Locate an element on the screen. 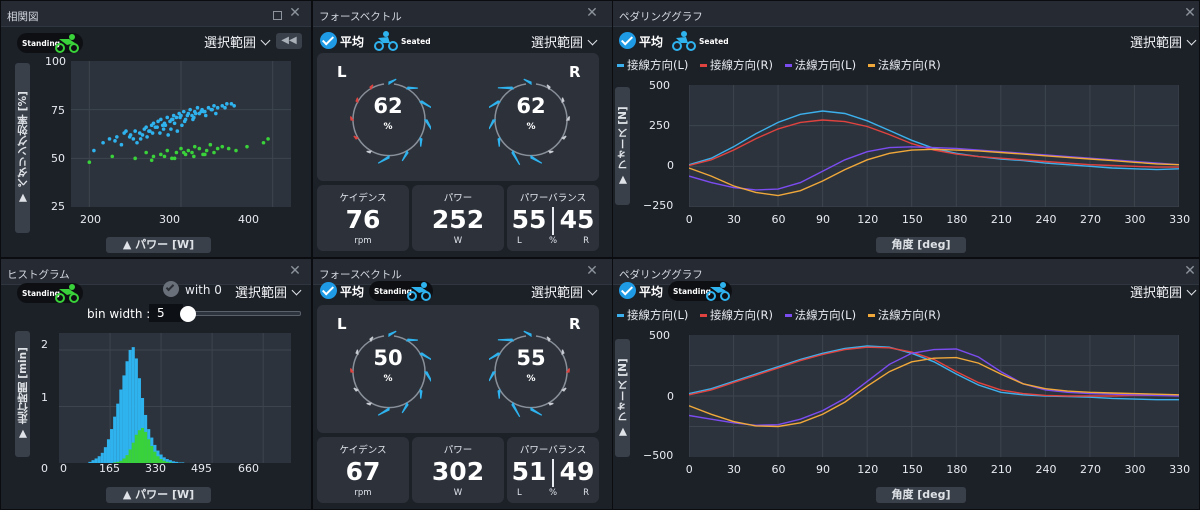  x-tick: 0 is located at coordinates (689, 219).